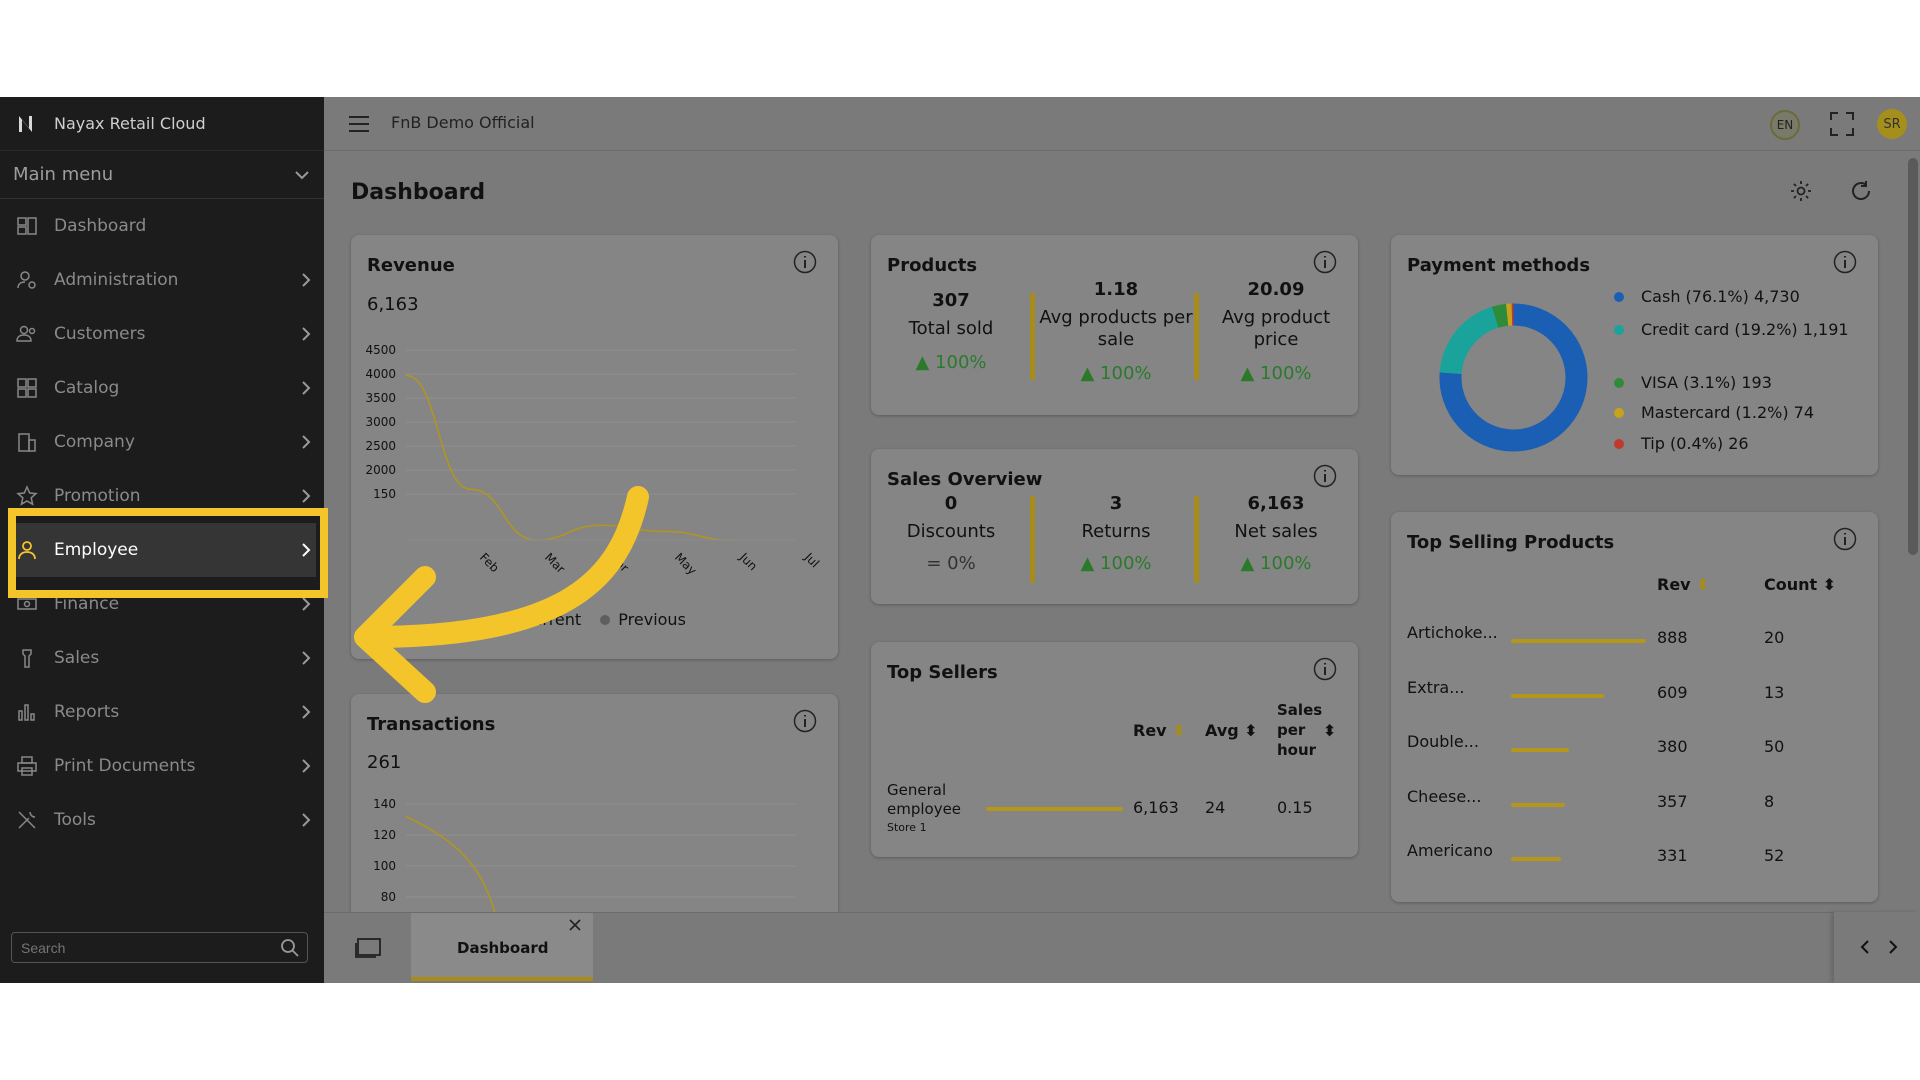 The width and height of the screenshot is (1920, 1080). What do you see at coordinates (1672, 801) in the screenshot?
I see `product-rev: 357` at bounding box center [1672, 801].